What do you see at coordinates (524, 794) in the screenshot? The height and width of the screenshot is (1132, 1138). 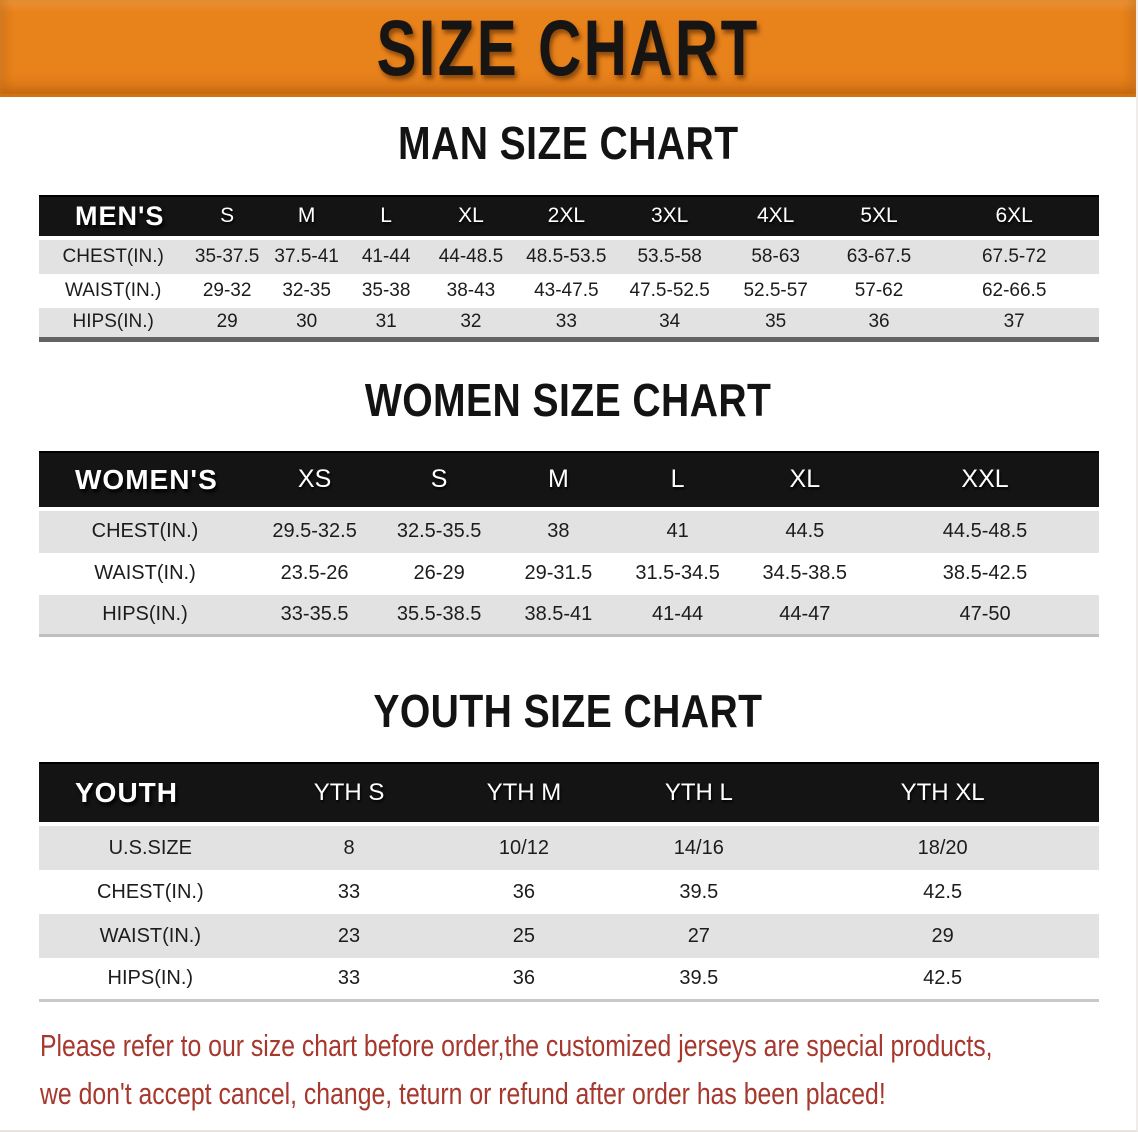 I see `size-column-header: YTH M` at bounding box center [524, 794].